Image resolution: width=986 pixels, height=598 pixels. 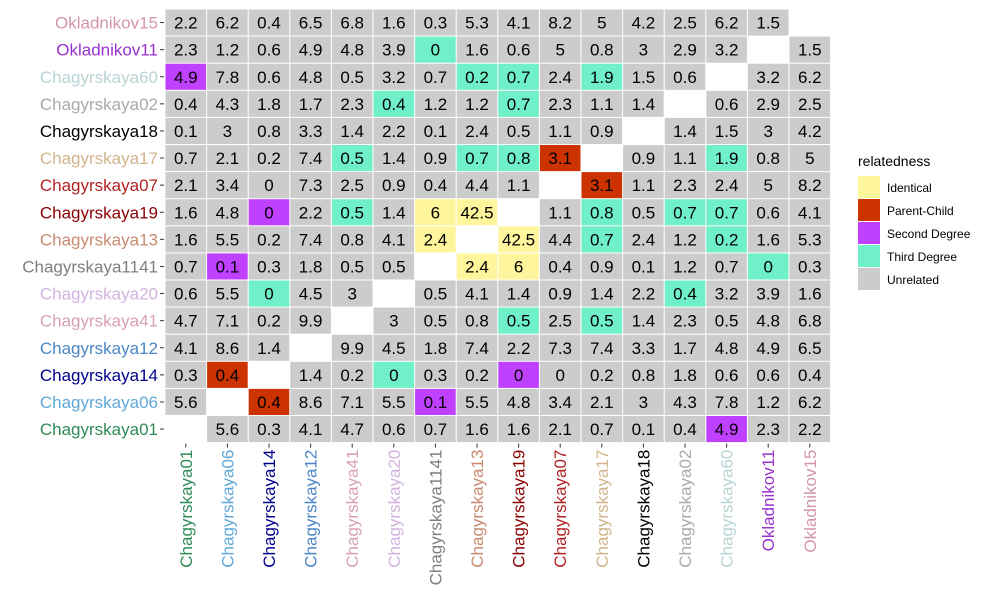 I want to click on cell-value: 7.4, so click(x=602, y=348).